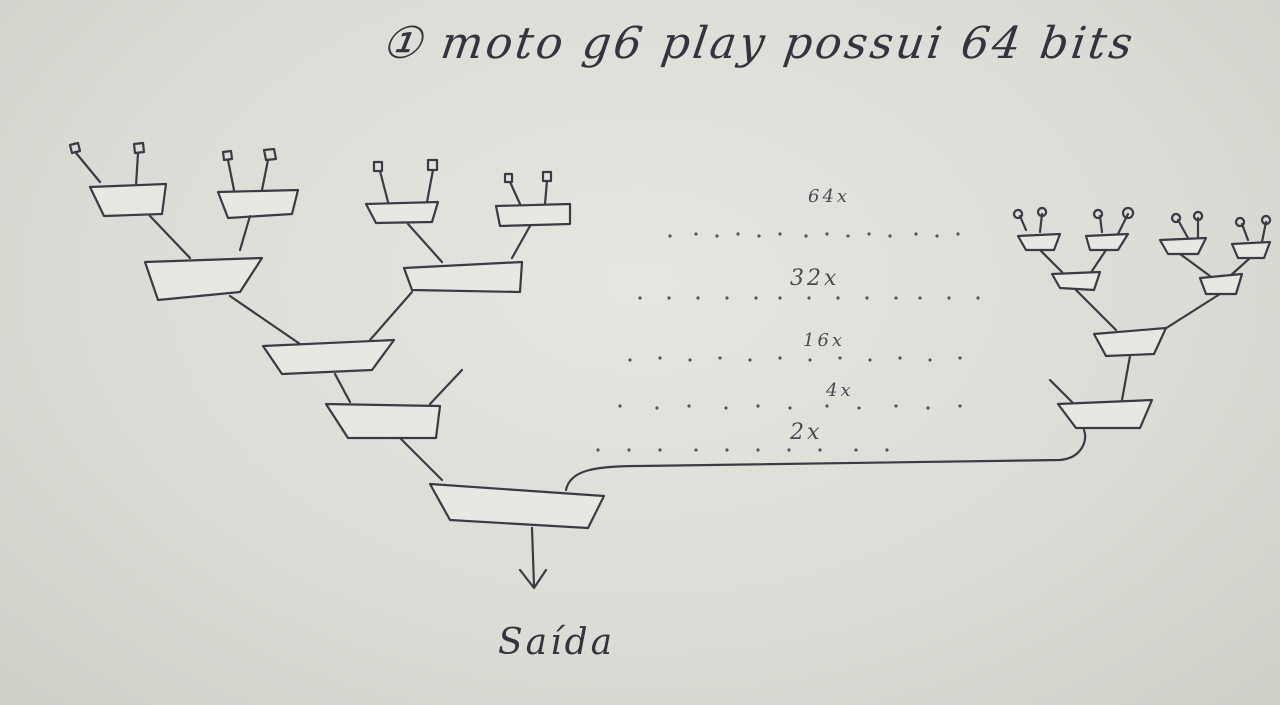 The height and width of the screenshot is (705, 1280). I want to click on output-label: Saída, so click(557, 642).